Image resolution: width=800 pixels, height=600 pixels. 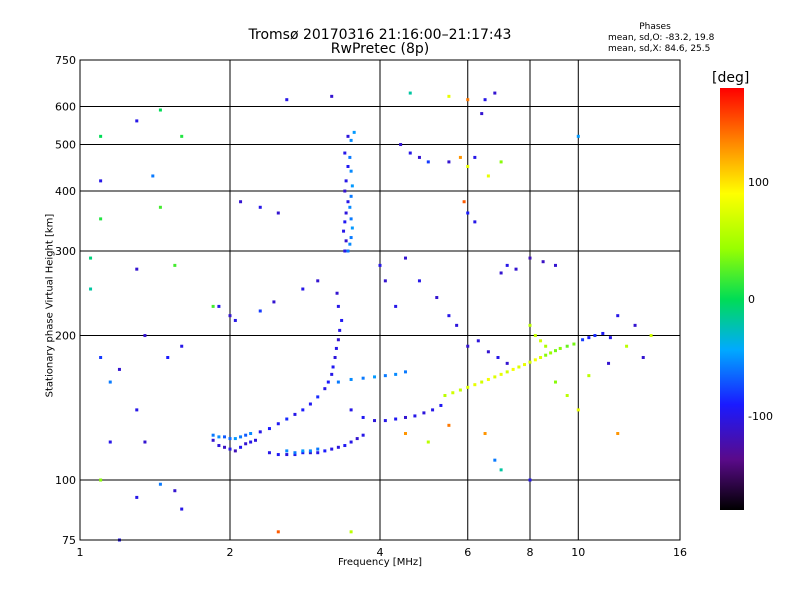 What do you see at coordinates (65, 145) in the screenshot?
I see `y-tick-label: 500` at bounding box center [65, 145].